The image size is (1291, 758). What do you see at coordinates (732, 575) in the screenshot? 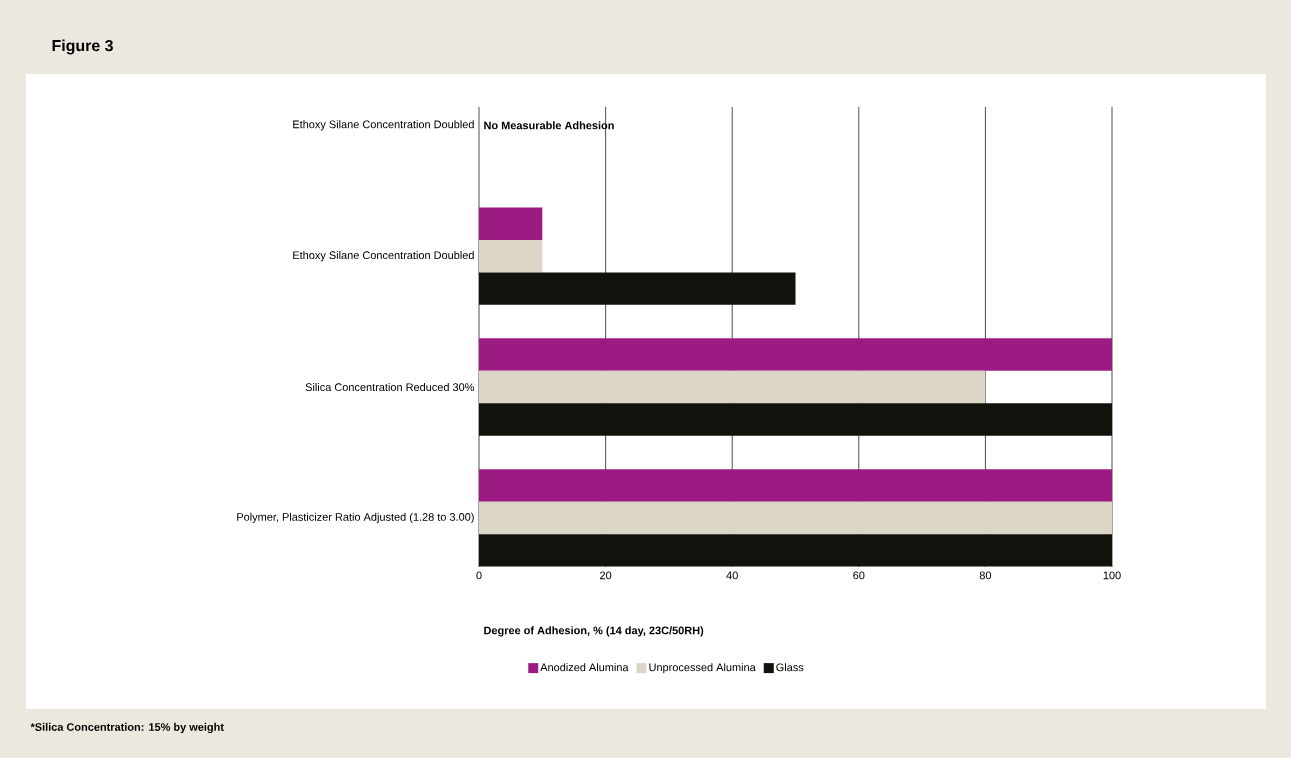
I see `x-tick-label: 40` at bounding box center [732, 575].